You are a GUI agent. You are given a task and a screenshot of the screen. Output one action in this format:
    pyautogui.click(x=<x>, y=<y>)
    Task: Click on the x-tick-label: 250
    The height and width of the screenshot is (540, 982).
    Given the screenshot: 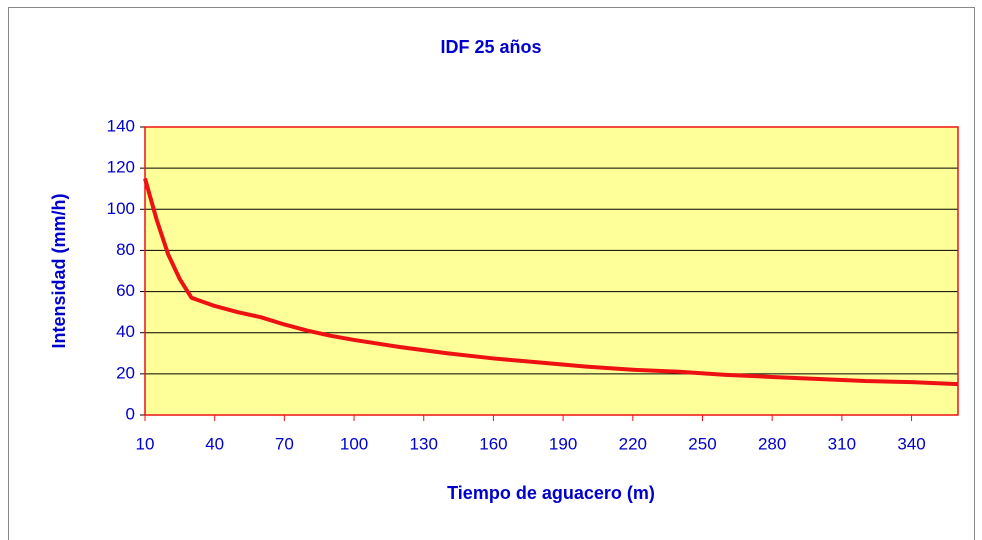 What is the action you would take?
    pyautogui.click(x=702, y=443)
    